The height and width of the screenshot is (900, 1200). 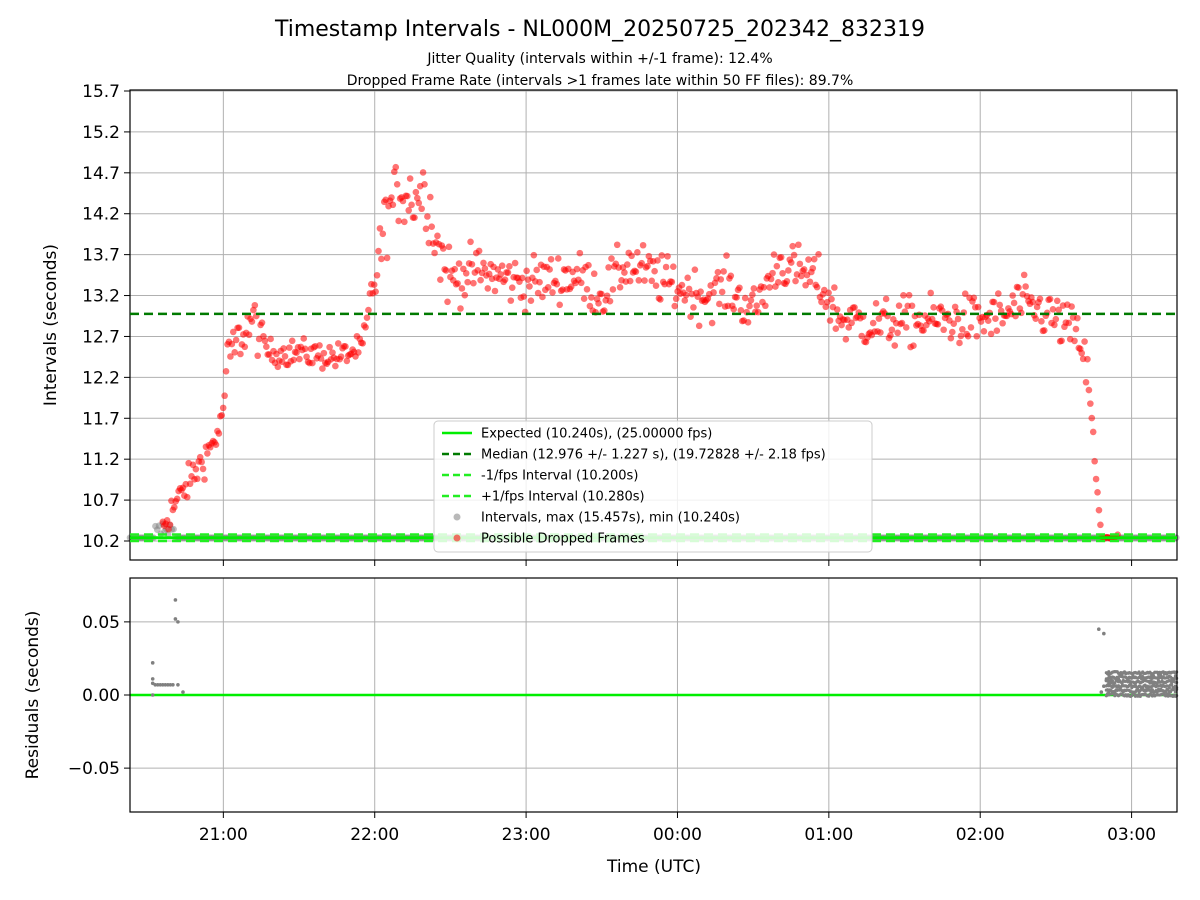 What do you see at coordinates (33, 695) in the screenshot?
I see `residuals-y-axis-label: Residuals (seconds)` at bounding box center [33, 695].